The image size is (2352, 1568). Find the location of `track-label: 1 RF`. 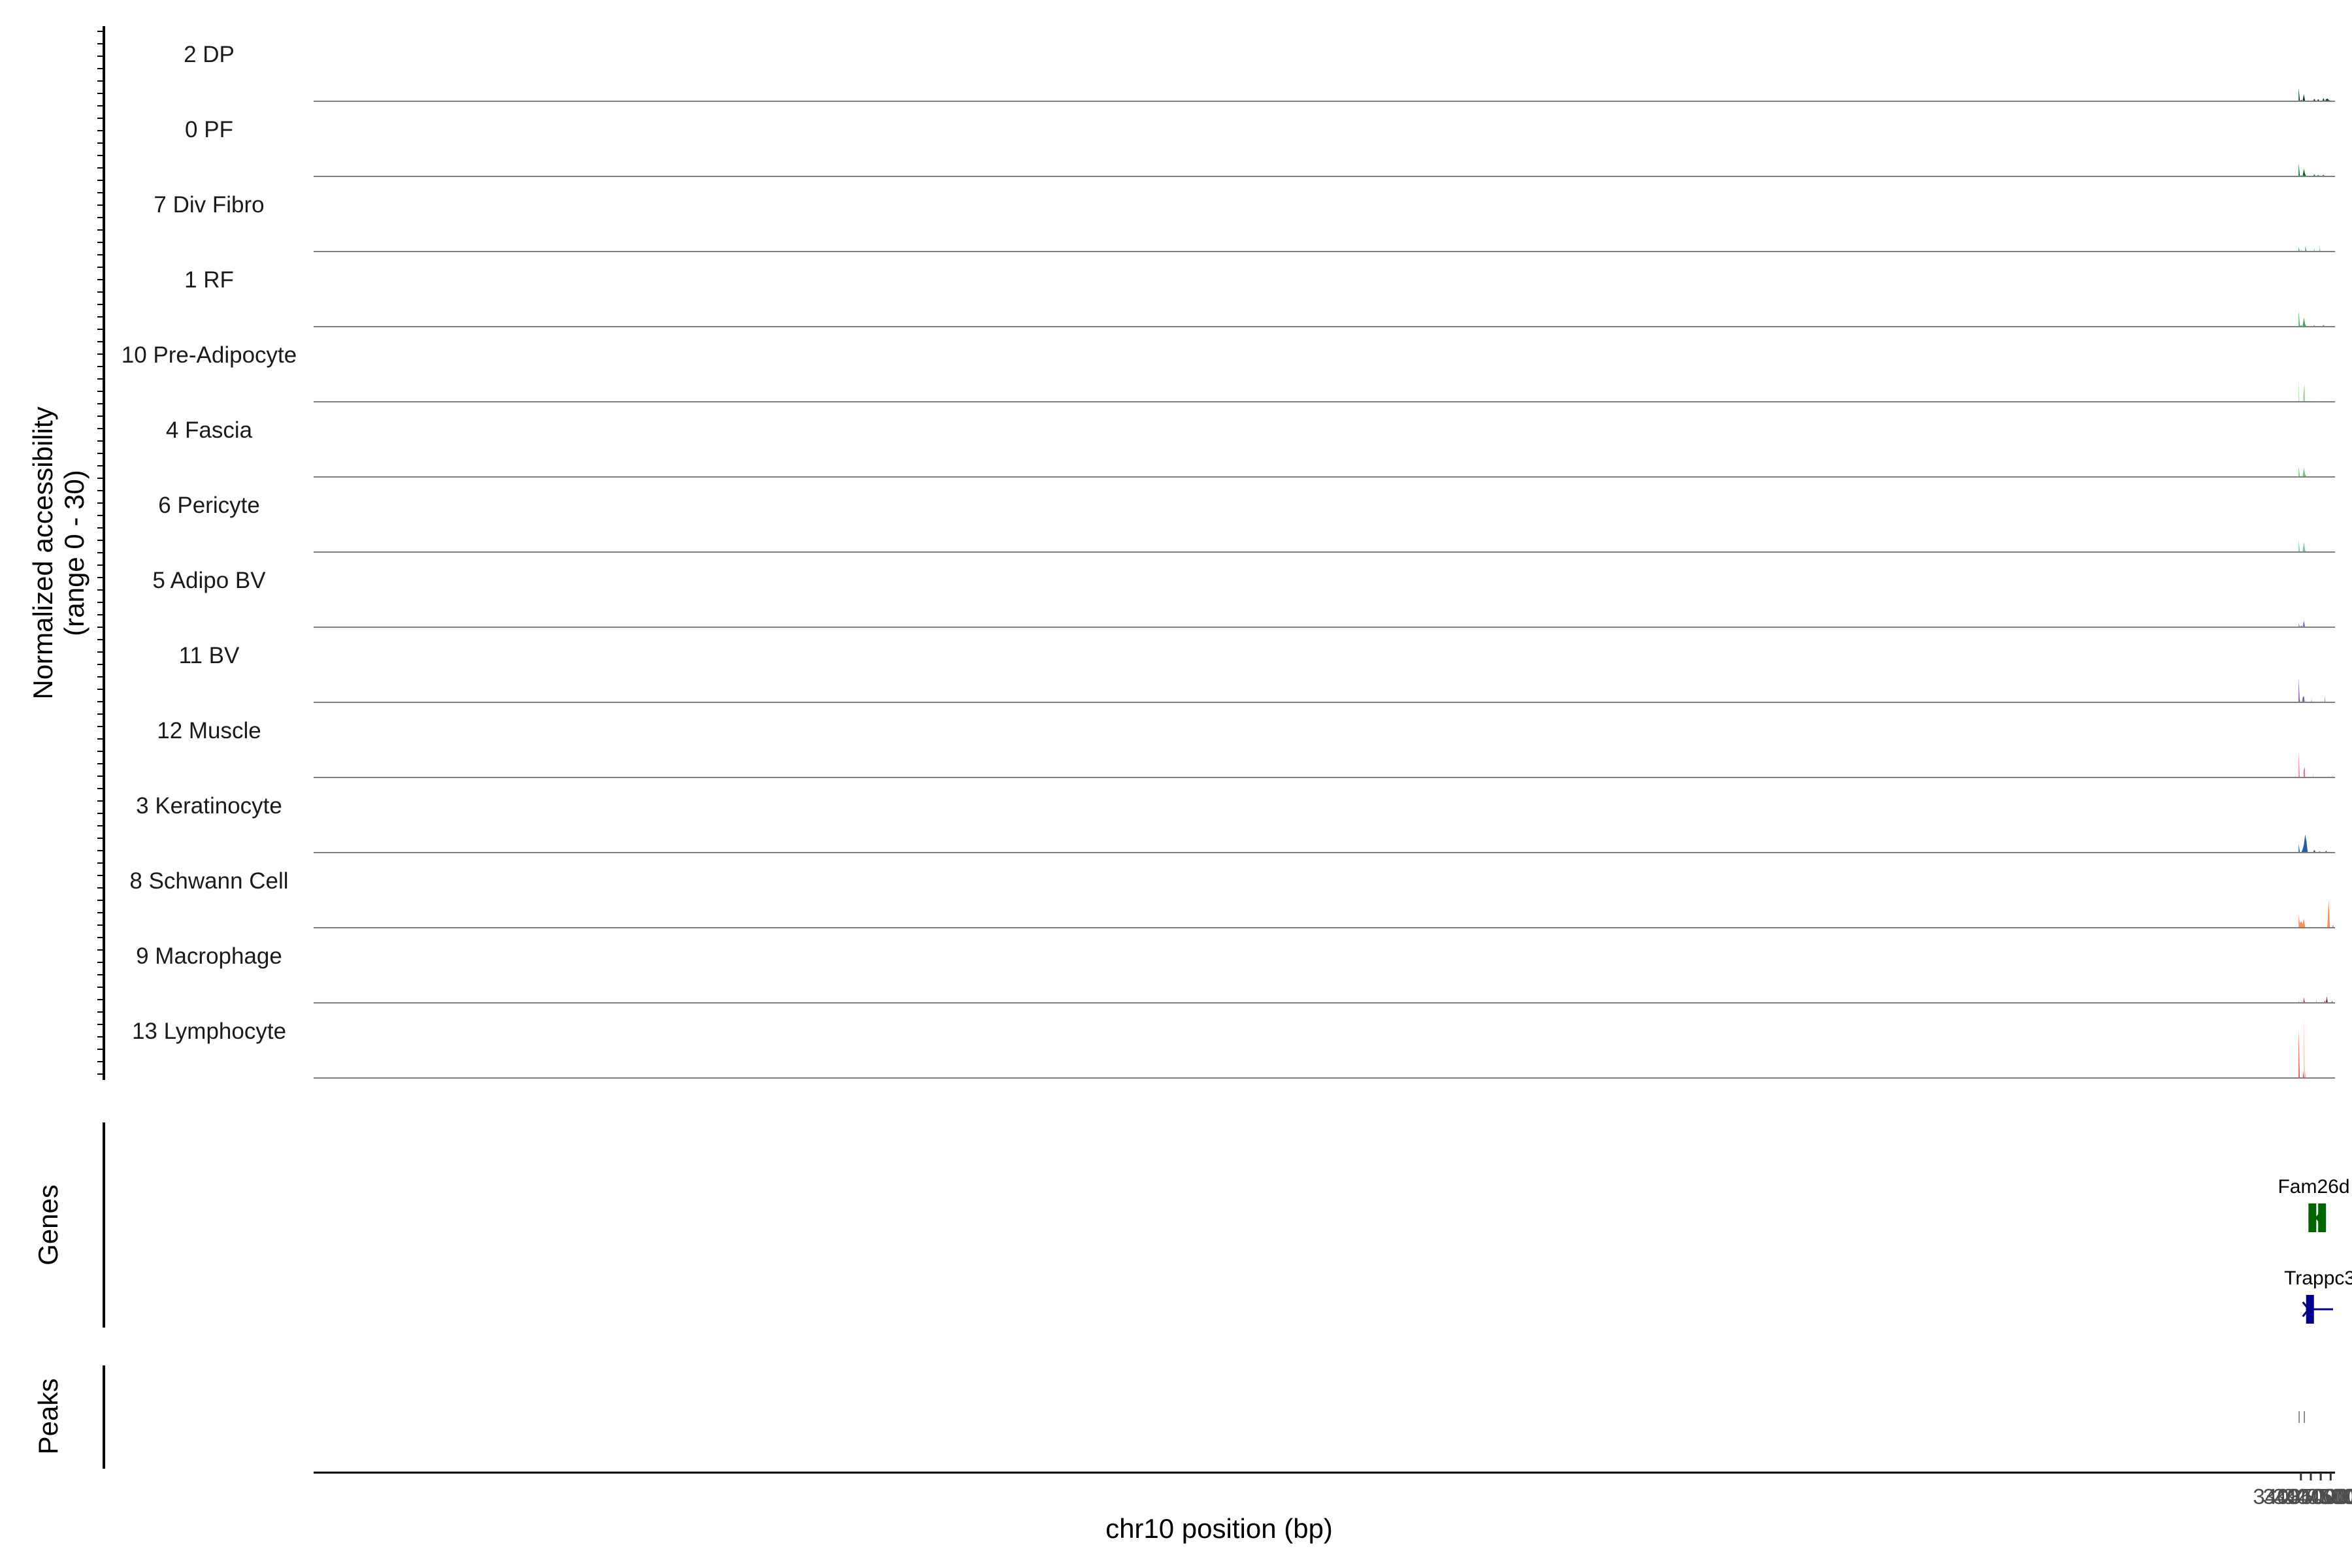

track-label: 1 RF is located at coordinates (209, 280).